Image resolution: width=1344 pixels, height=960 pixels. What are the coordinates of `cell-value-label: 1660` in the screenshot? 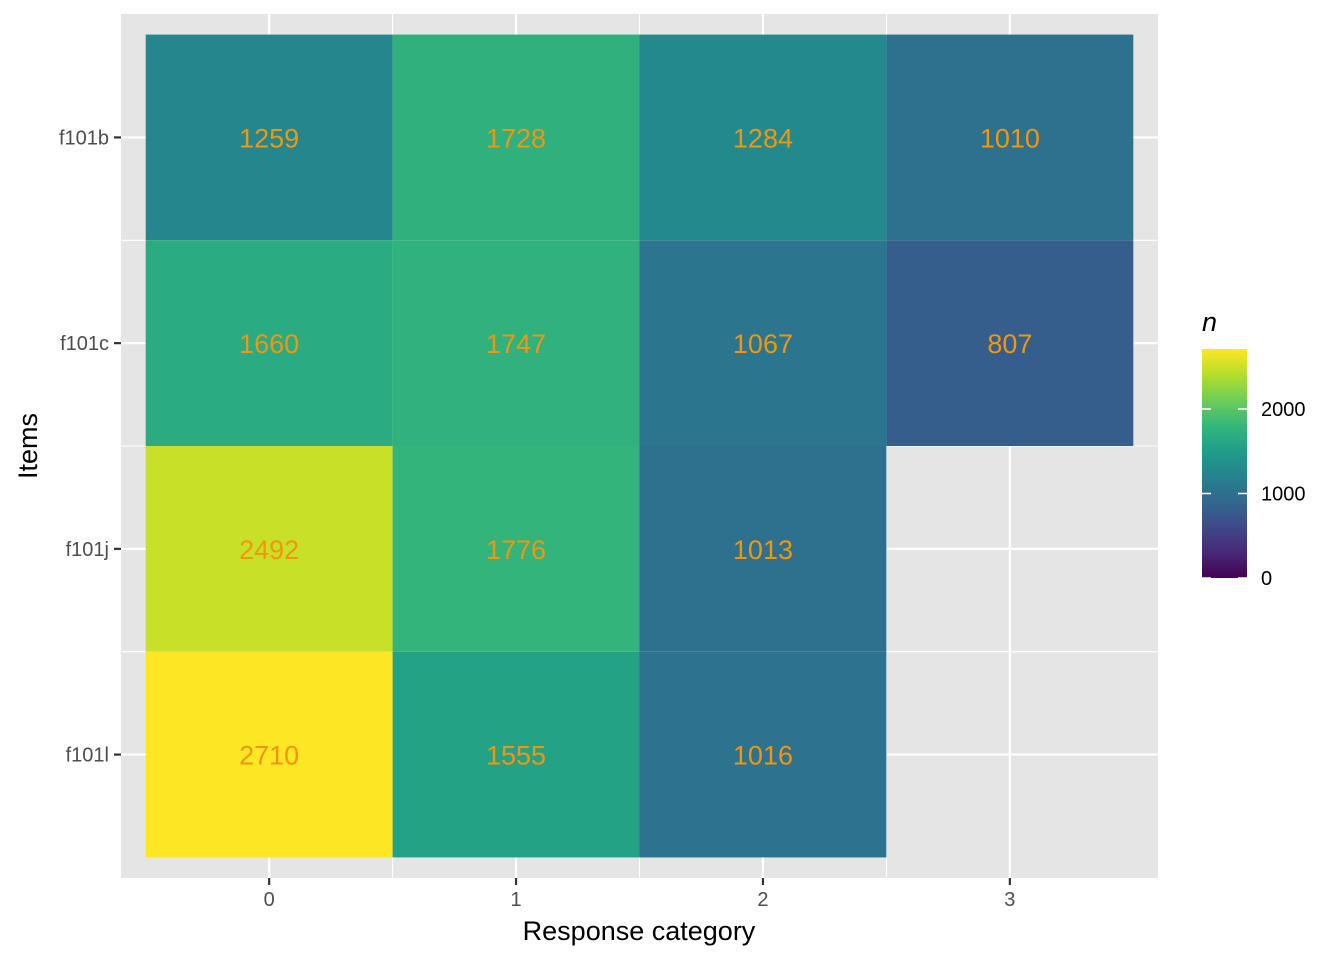 It's located at (269, 344).